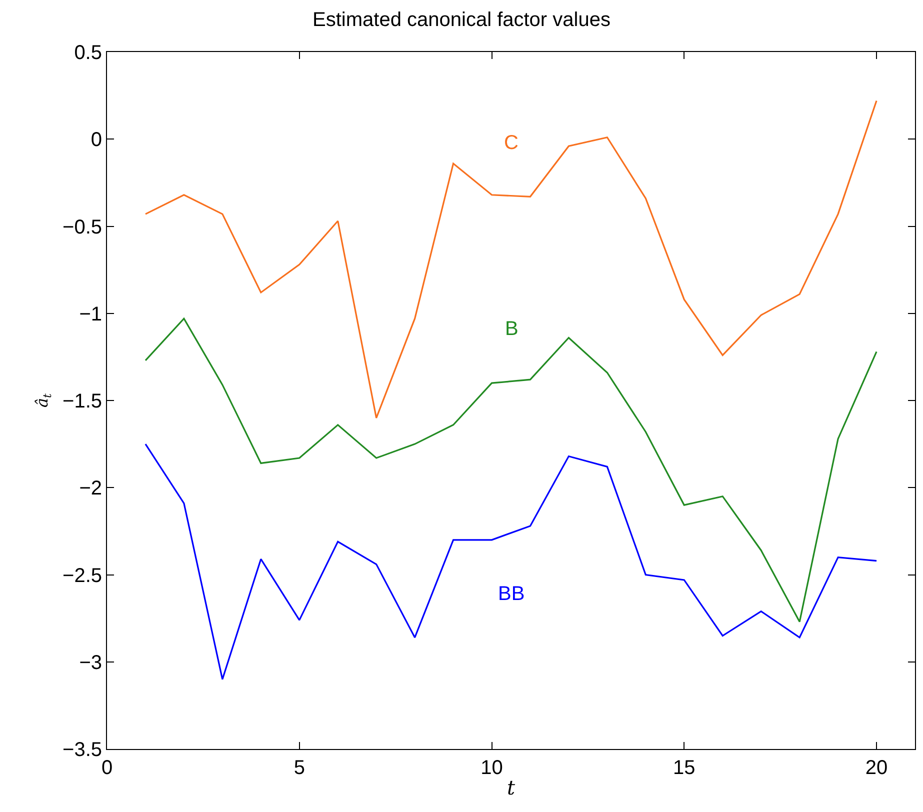  What do you see at coordinates (511, 788) in the screenshot?
I see `x-axis-title: t` at bounding box center [511, 788].